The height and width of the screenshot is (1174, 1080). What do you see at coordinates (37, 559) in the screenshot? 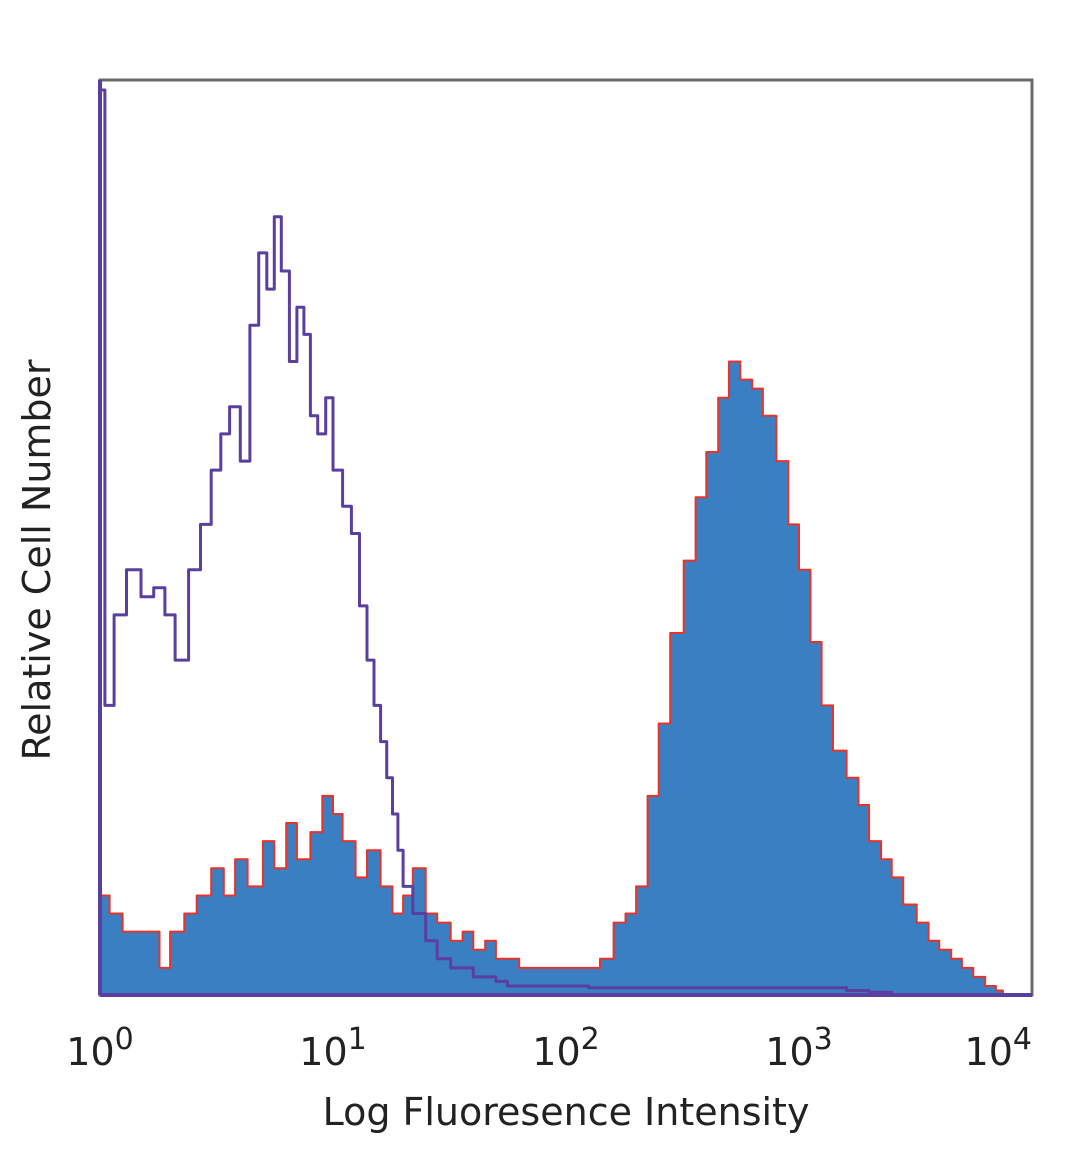
I see `y-axis-label: Relative Cell Number` at bounding box center [37, 559].